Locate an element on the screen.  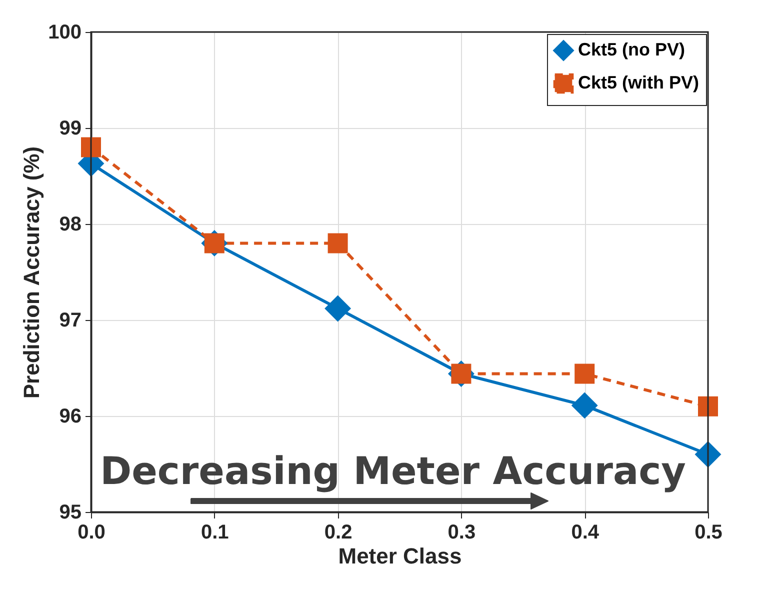
x-tick-label: 0.0 is located at coordinates (92, 533).